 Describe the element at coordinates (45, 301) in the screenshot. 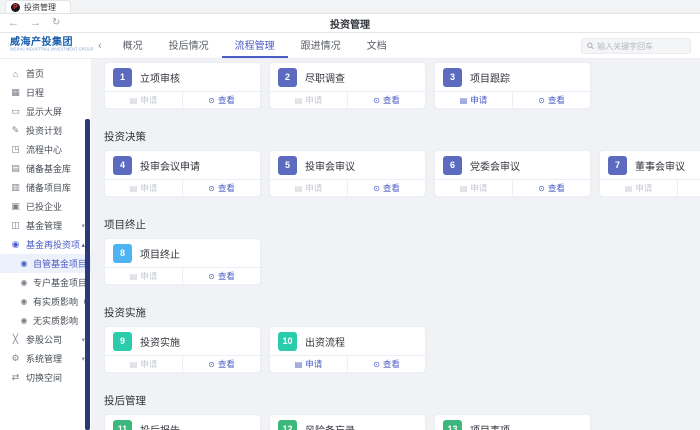

I see `sidebar-item: ◉ 有实质影响（非专户）` at that location.